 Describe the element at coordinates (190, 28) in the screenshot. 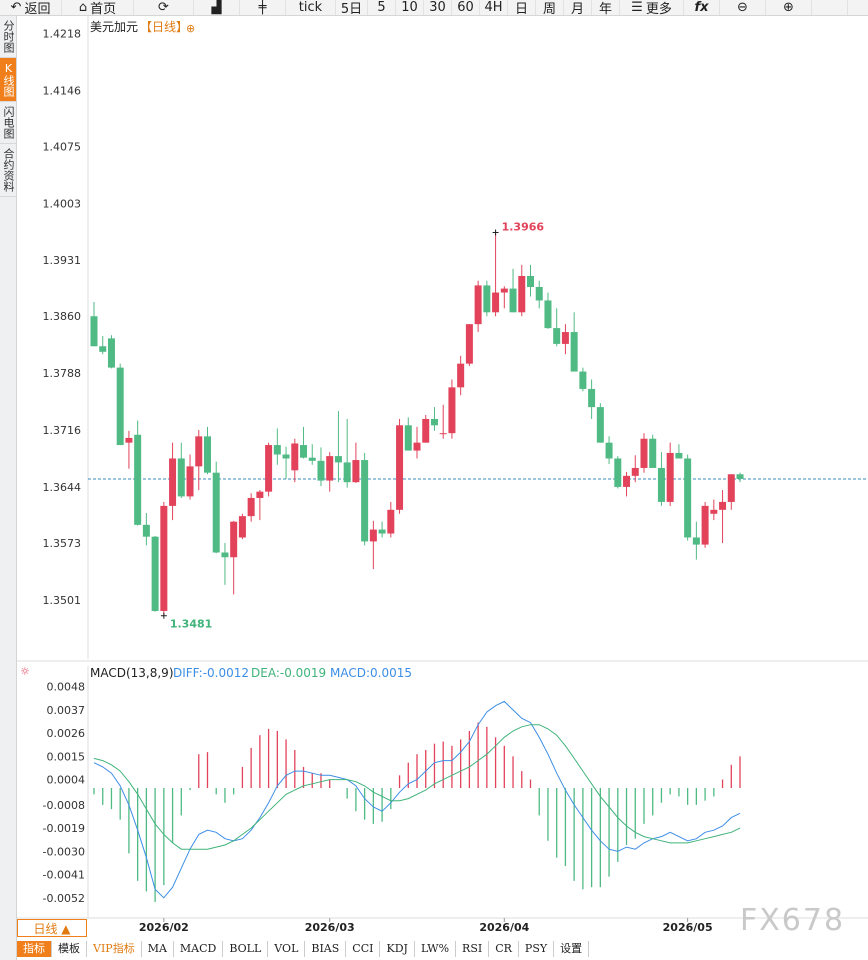

I see `expand-icon: ⊕` at that location.